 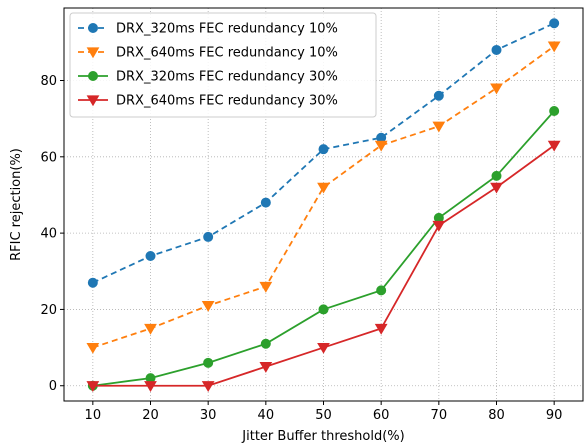 I want to click on legend-item: DRX_640ms FEC redundancy 10%, so click(x=208, y=53).